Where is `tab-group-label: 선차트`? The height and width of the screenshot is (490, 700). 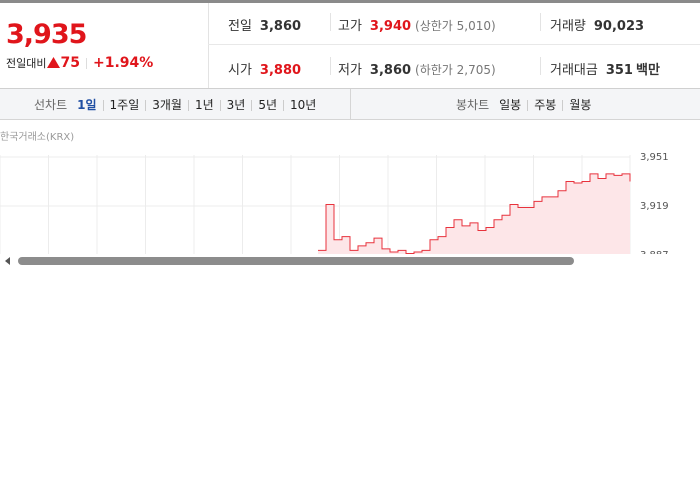 tab-group-label: 선차트 is located at coordinates (51, 105).